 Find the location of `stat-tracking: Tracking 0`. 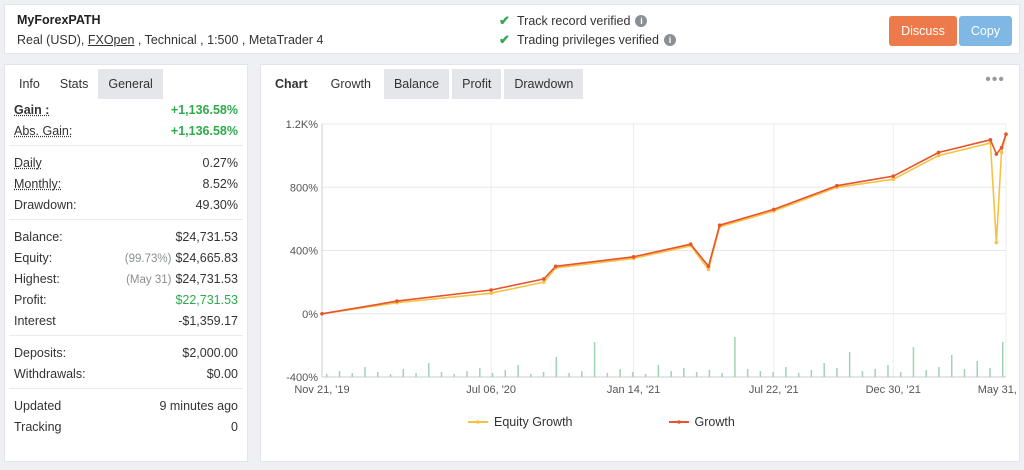

stat-tracking: Tracking 0 is located at coordinates (126, 426).